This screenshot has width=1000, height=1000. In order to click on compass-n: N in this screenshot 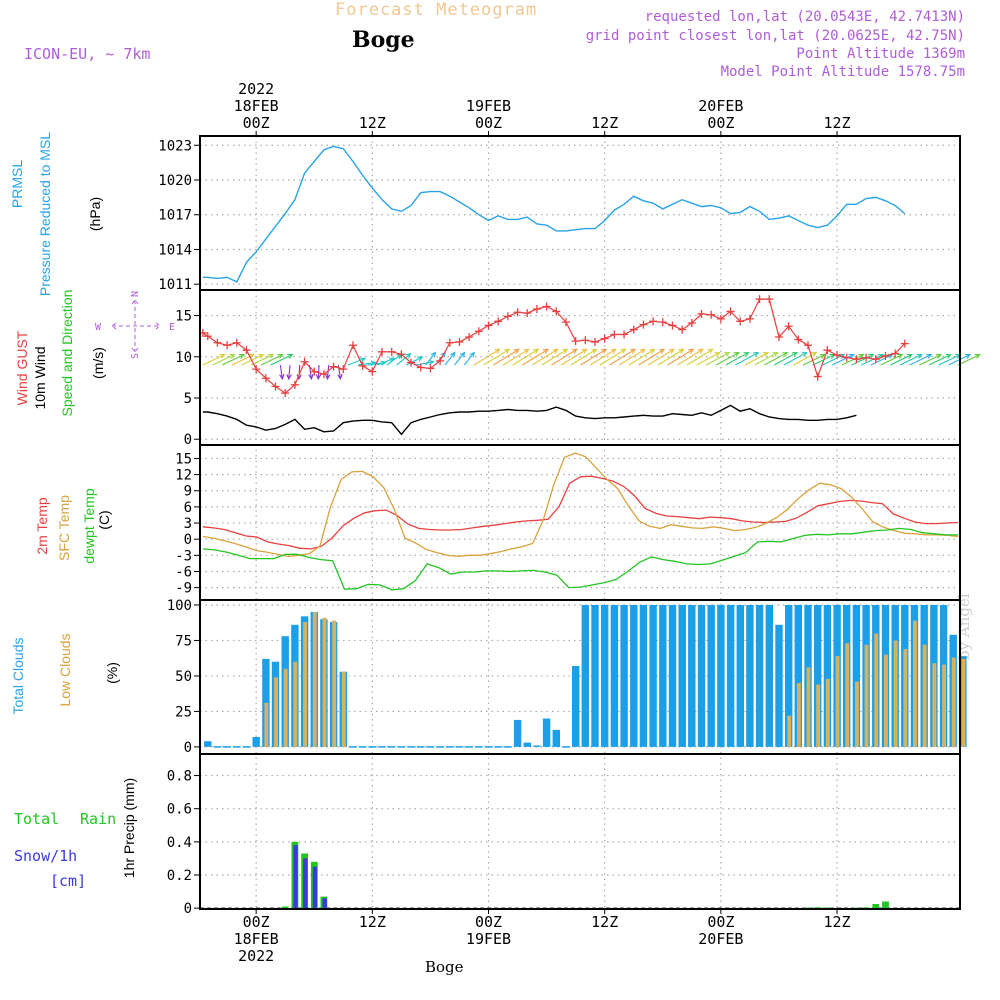, I will do `click(135, 294)`.